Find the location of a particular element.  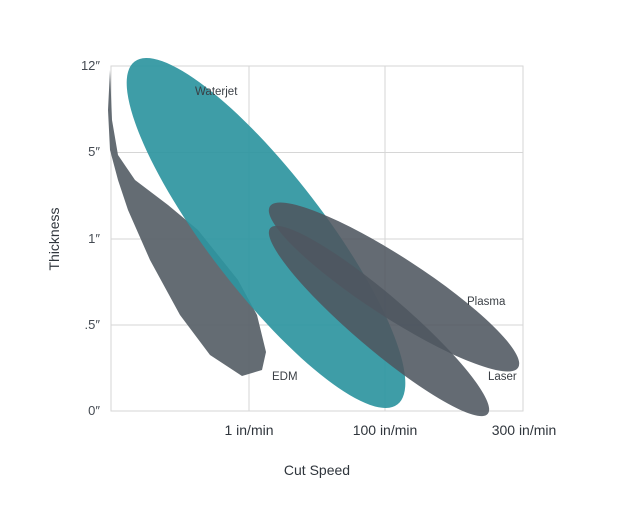

region-laser is located at coordinates (379, 321).